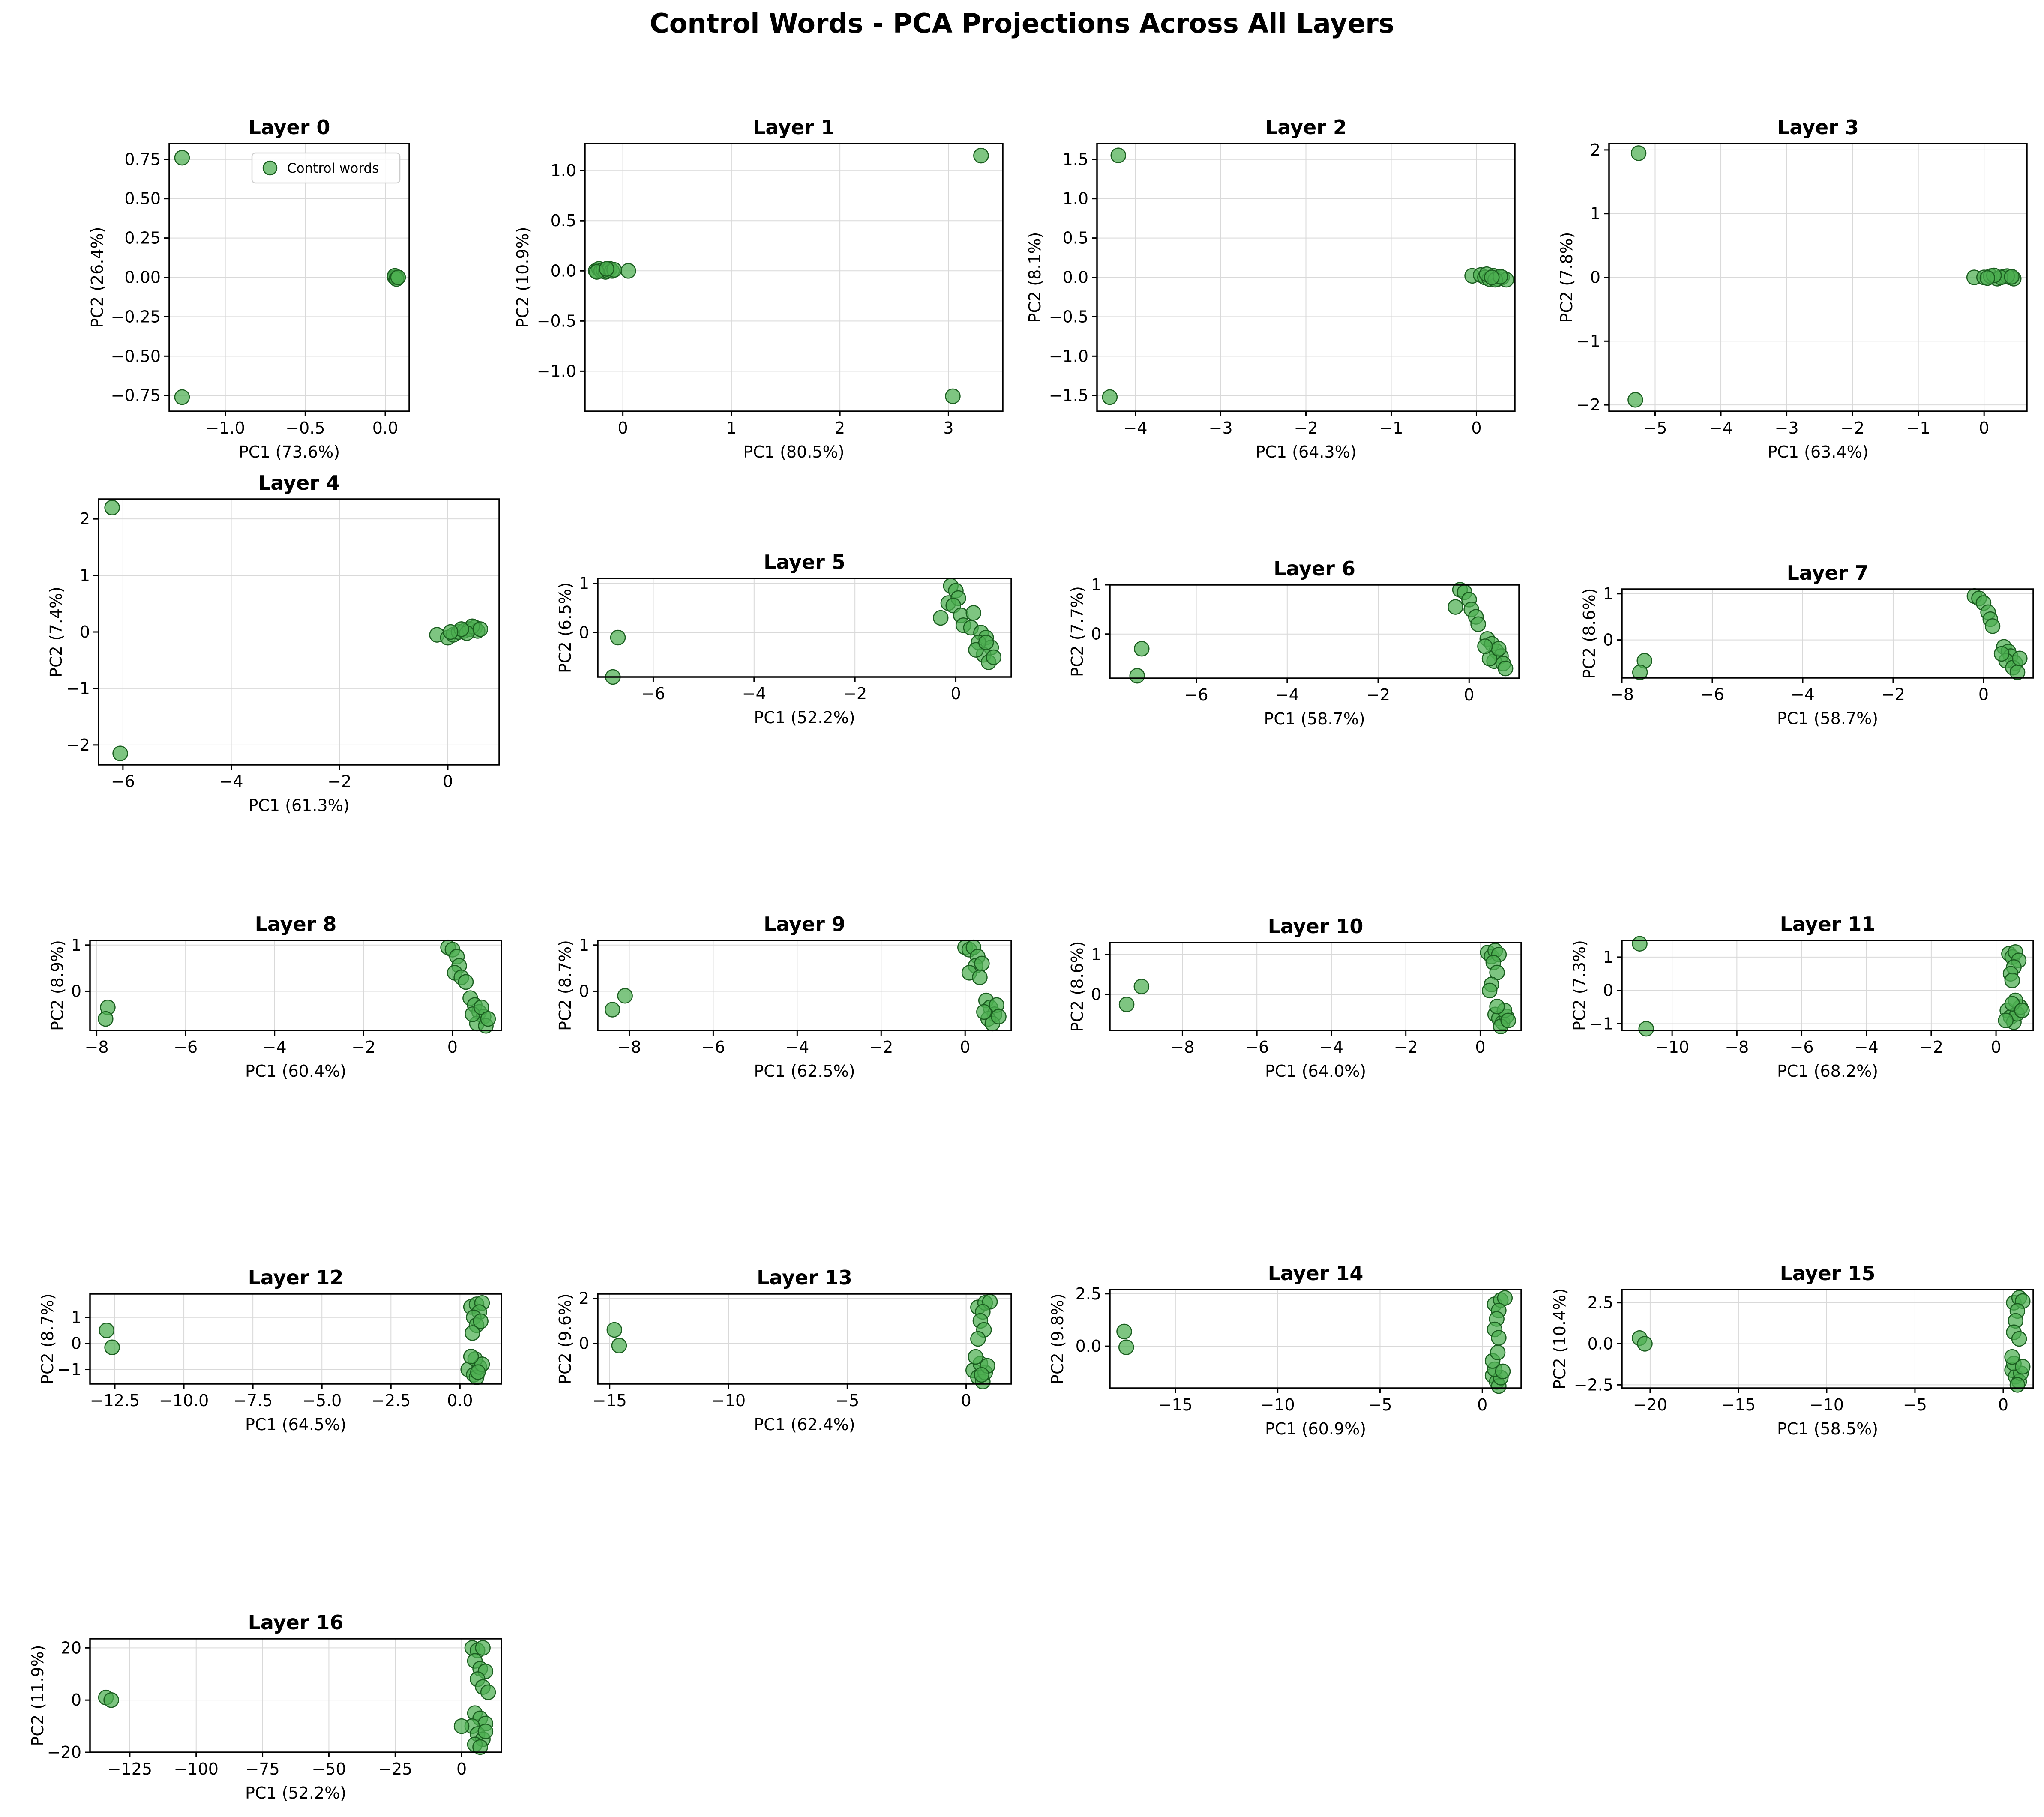 The height and width of the screenshot is (1817, 2044). I want to click on y-axis-label: PC2 (8.1%), so click(1034, 277).